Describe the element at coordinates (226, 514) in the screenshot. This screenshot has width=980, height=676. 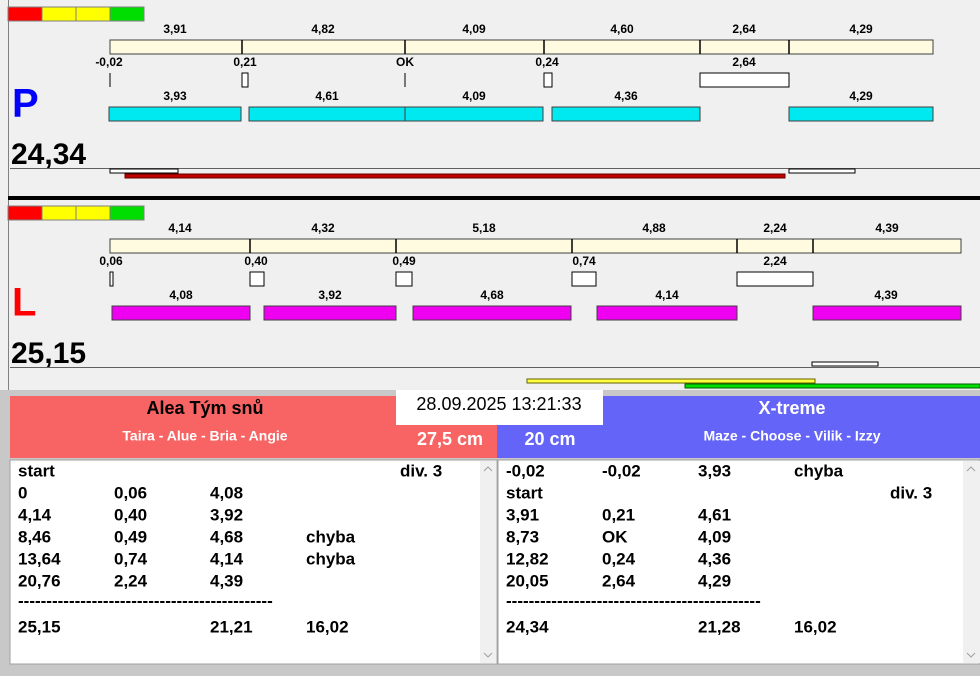
I see `list-cell: 3,92` at that location.